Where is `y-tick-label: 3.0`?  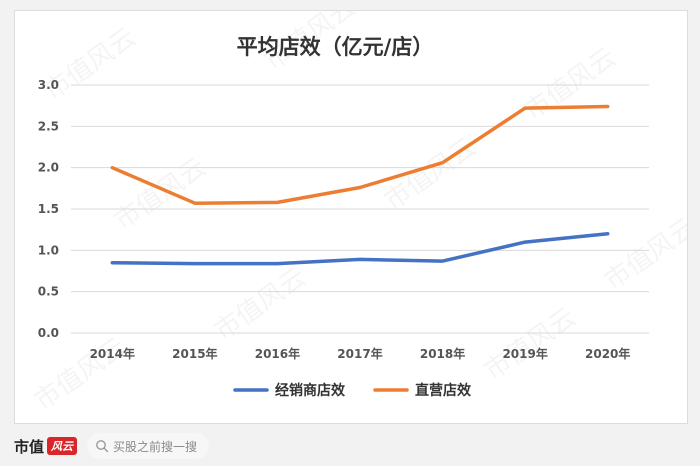
y-tick-label: 3.0 is located at coordinates (48, 85).